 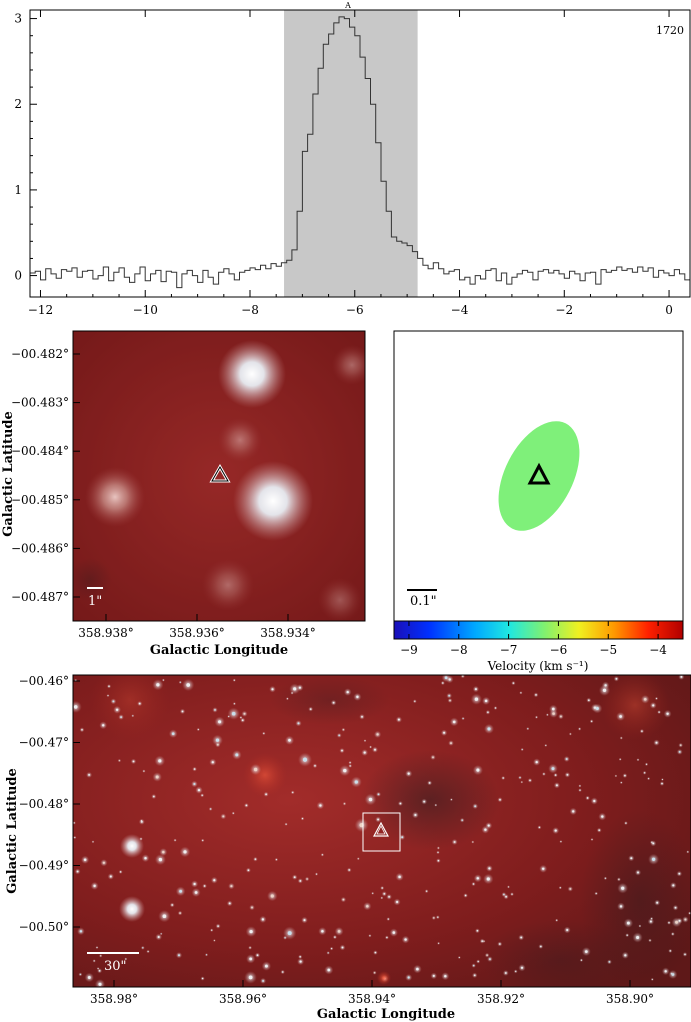 What do you see at coordinates (44, 927) in the screenshot?
I see `wide-y-tick-label: −00.50°` at bounding box center [44, 927].